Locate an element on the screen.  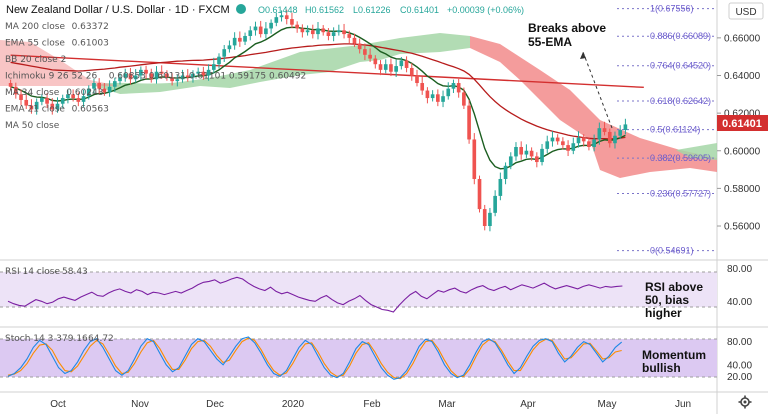
fib-label: 0.382(0.59605) is located at coordinates (680, 158).